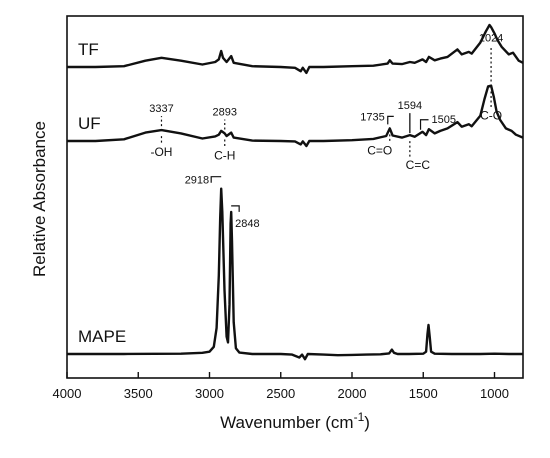 The height and width of the screenshot is (458, 550). Describe the element at coordinates (39, 199) in the screenshot. I see `y-axis-title: Relative Absorbance` at that location.